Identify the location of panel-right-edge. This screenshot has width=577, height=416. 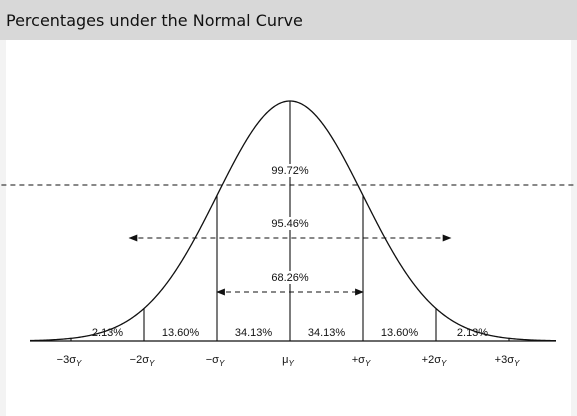
(574, 228).